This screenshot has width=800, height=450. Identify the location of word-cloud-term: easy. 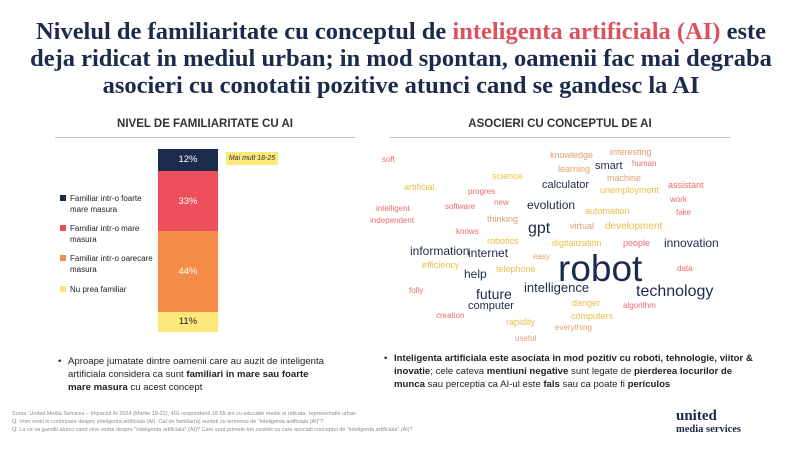
(541, 256).